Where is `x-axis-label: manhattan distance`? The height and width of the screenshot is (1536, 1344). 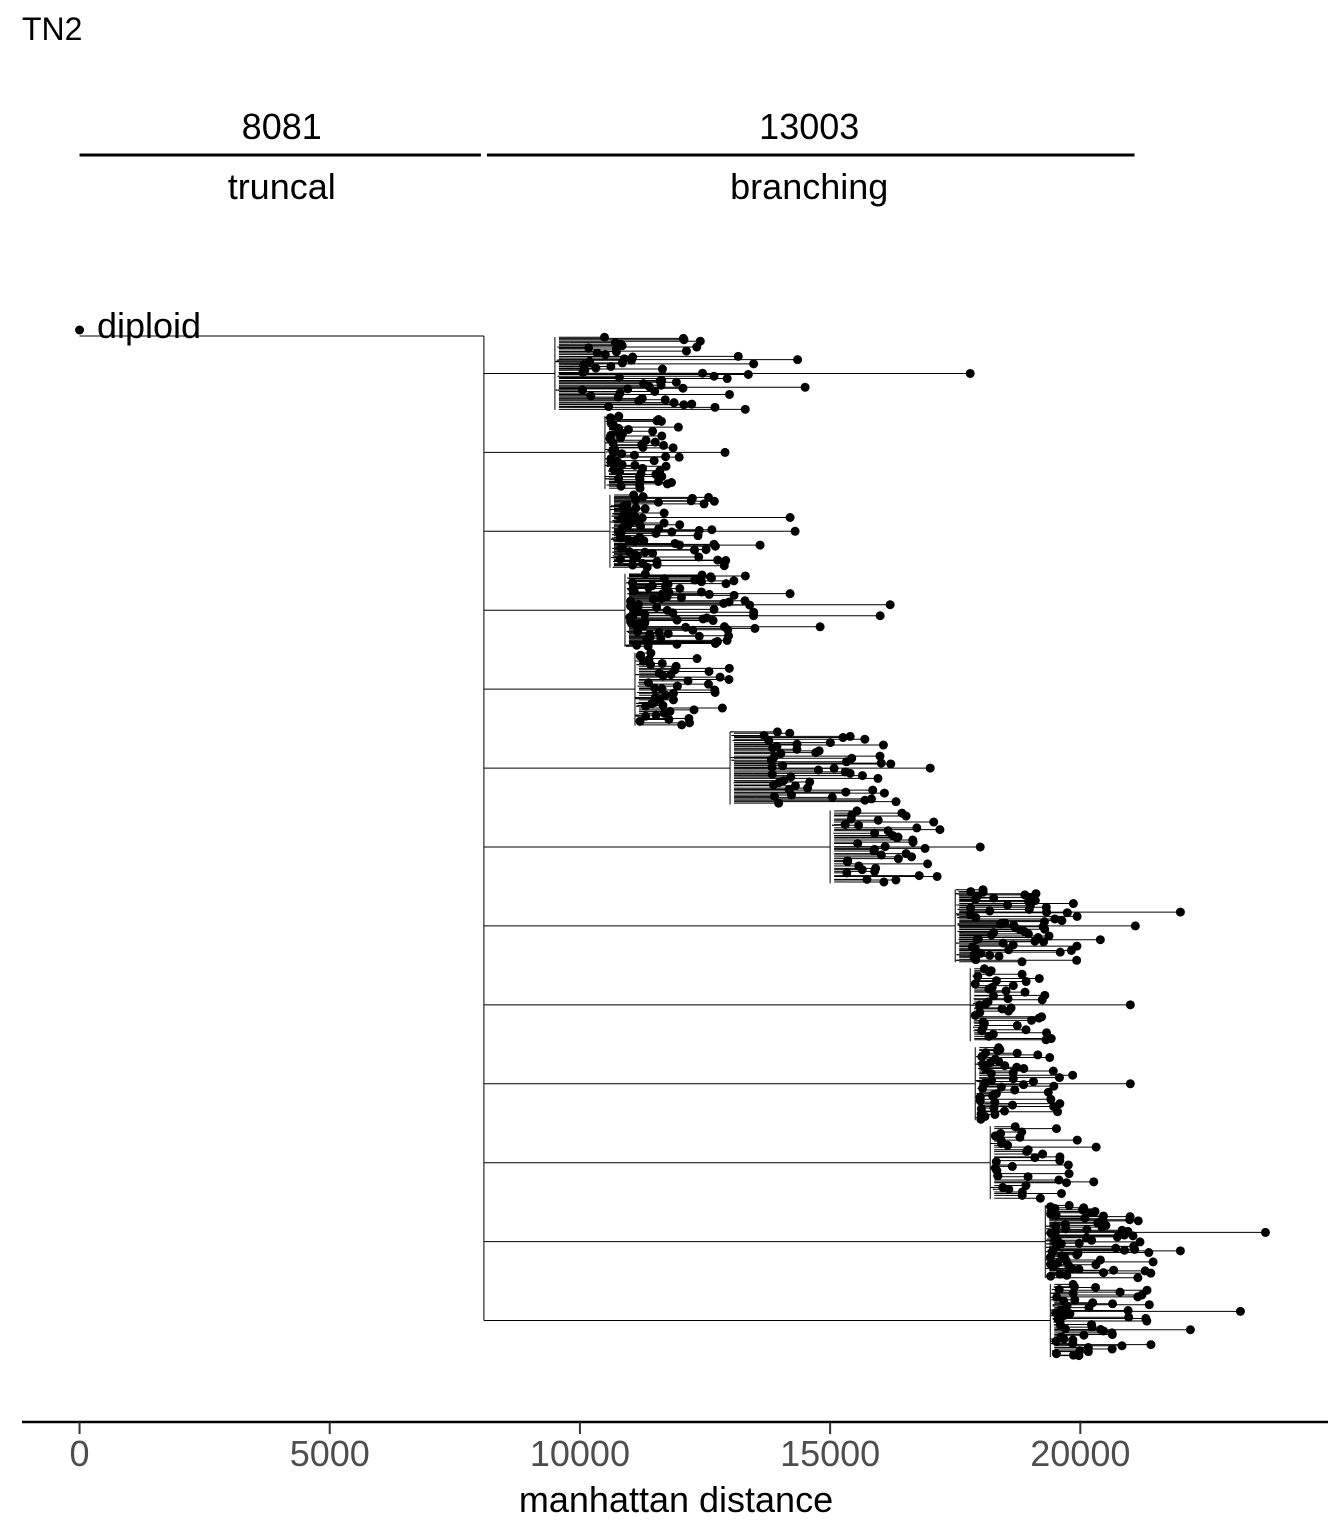
x-axis-label: manhattan distance is located at coordinates (676, 1499).